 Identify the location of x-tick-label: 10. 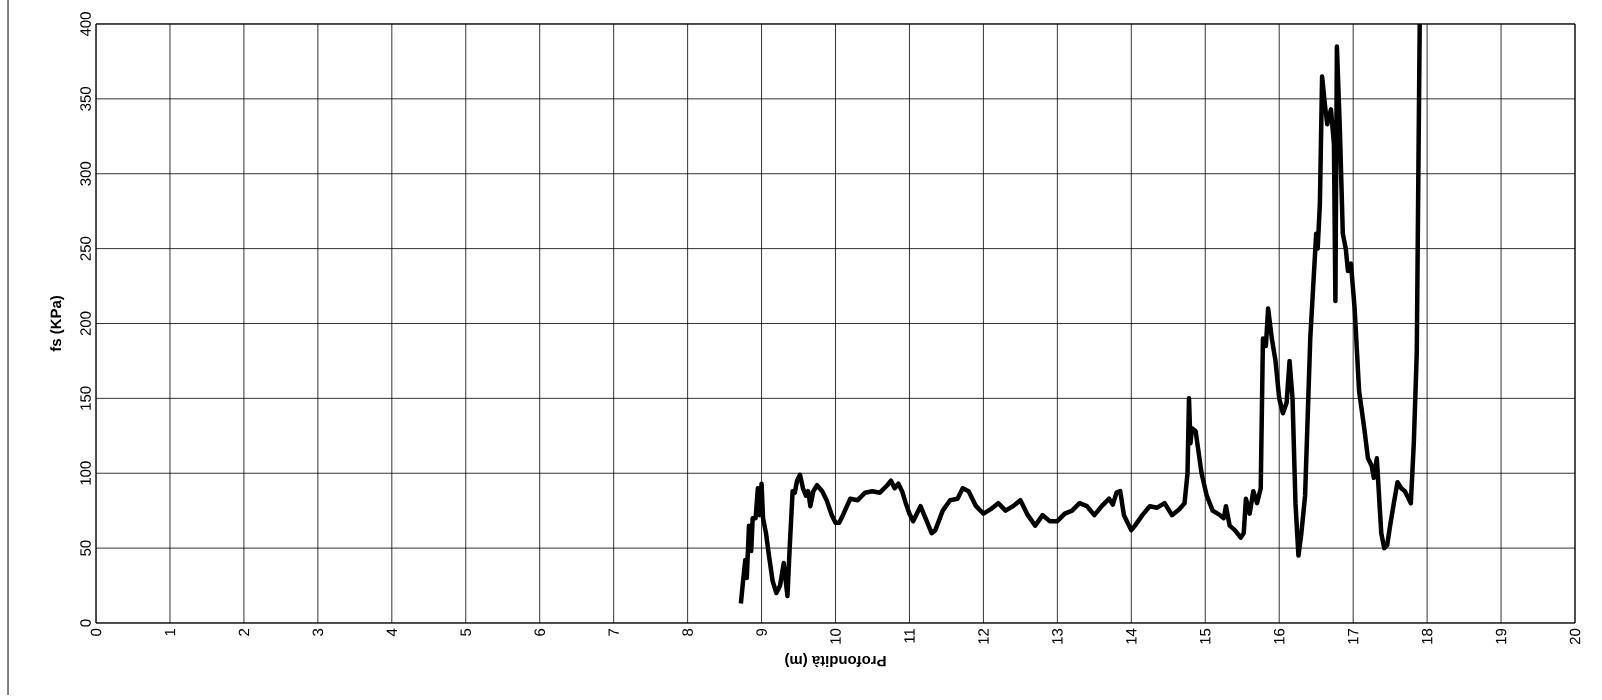
(835, 636).